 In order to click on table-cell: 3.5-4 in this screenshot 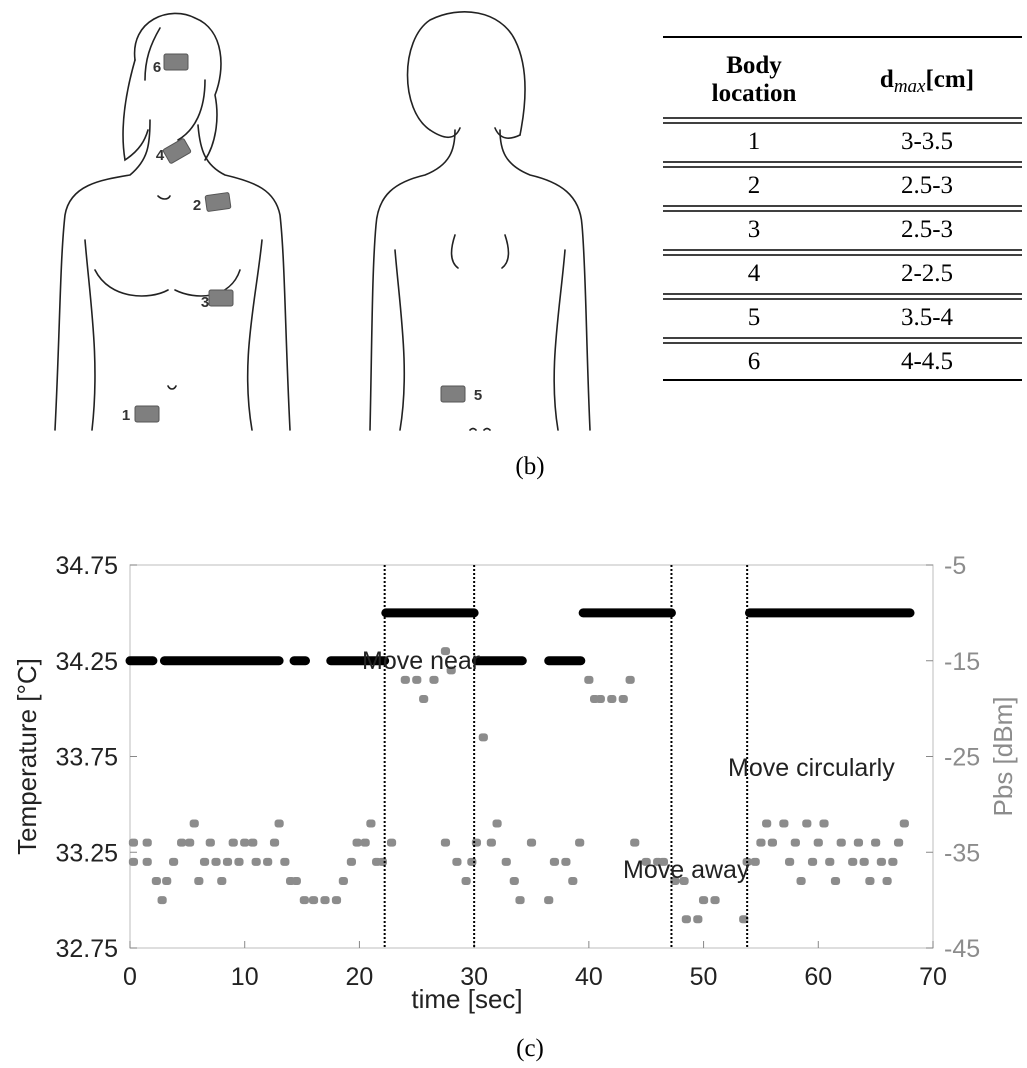, I will do `click(927, 317)`.